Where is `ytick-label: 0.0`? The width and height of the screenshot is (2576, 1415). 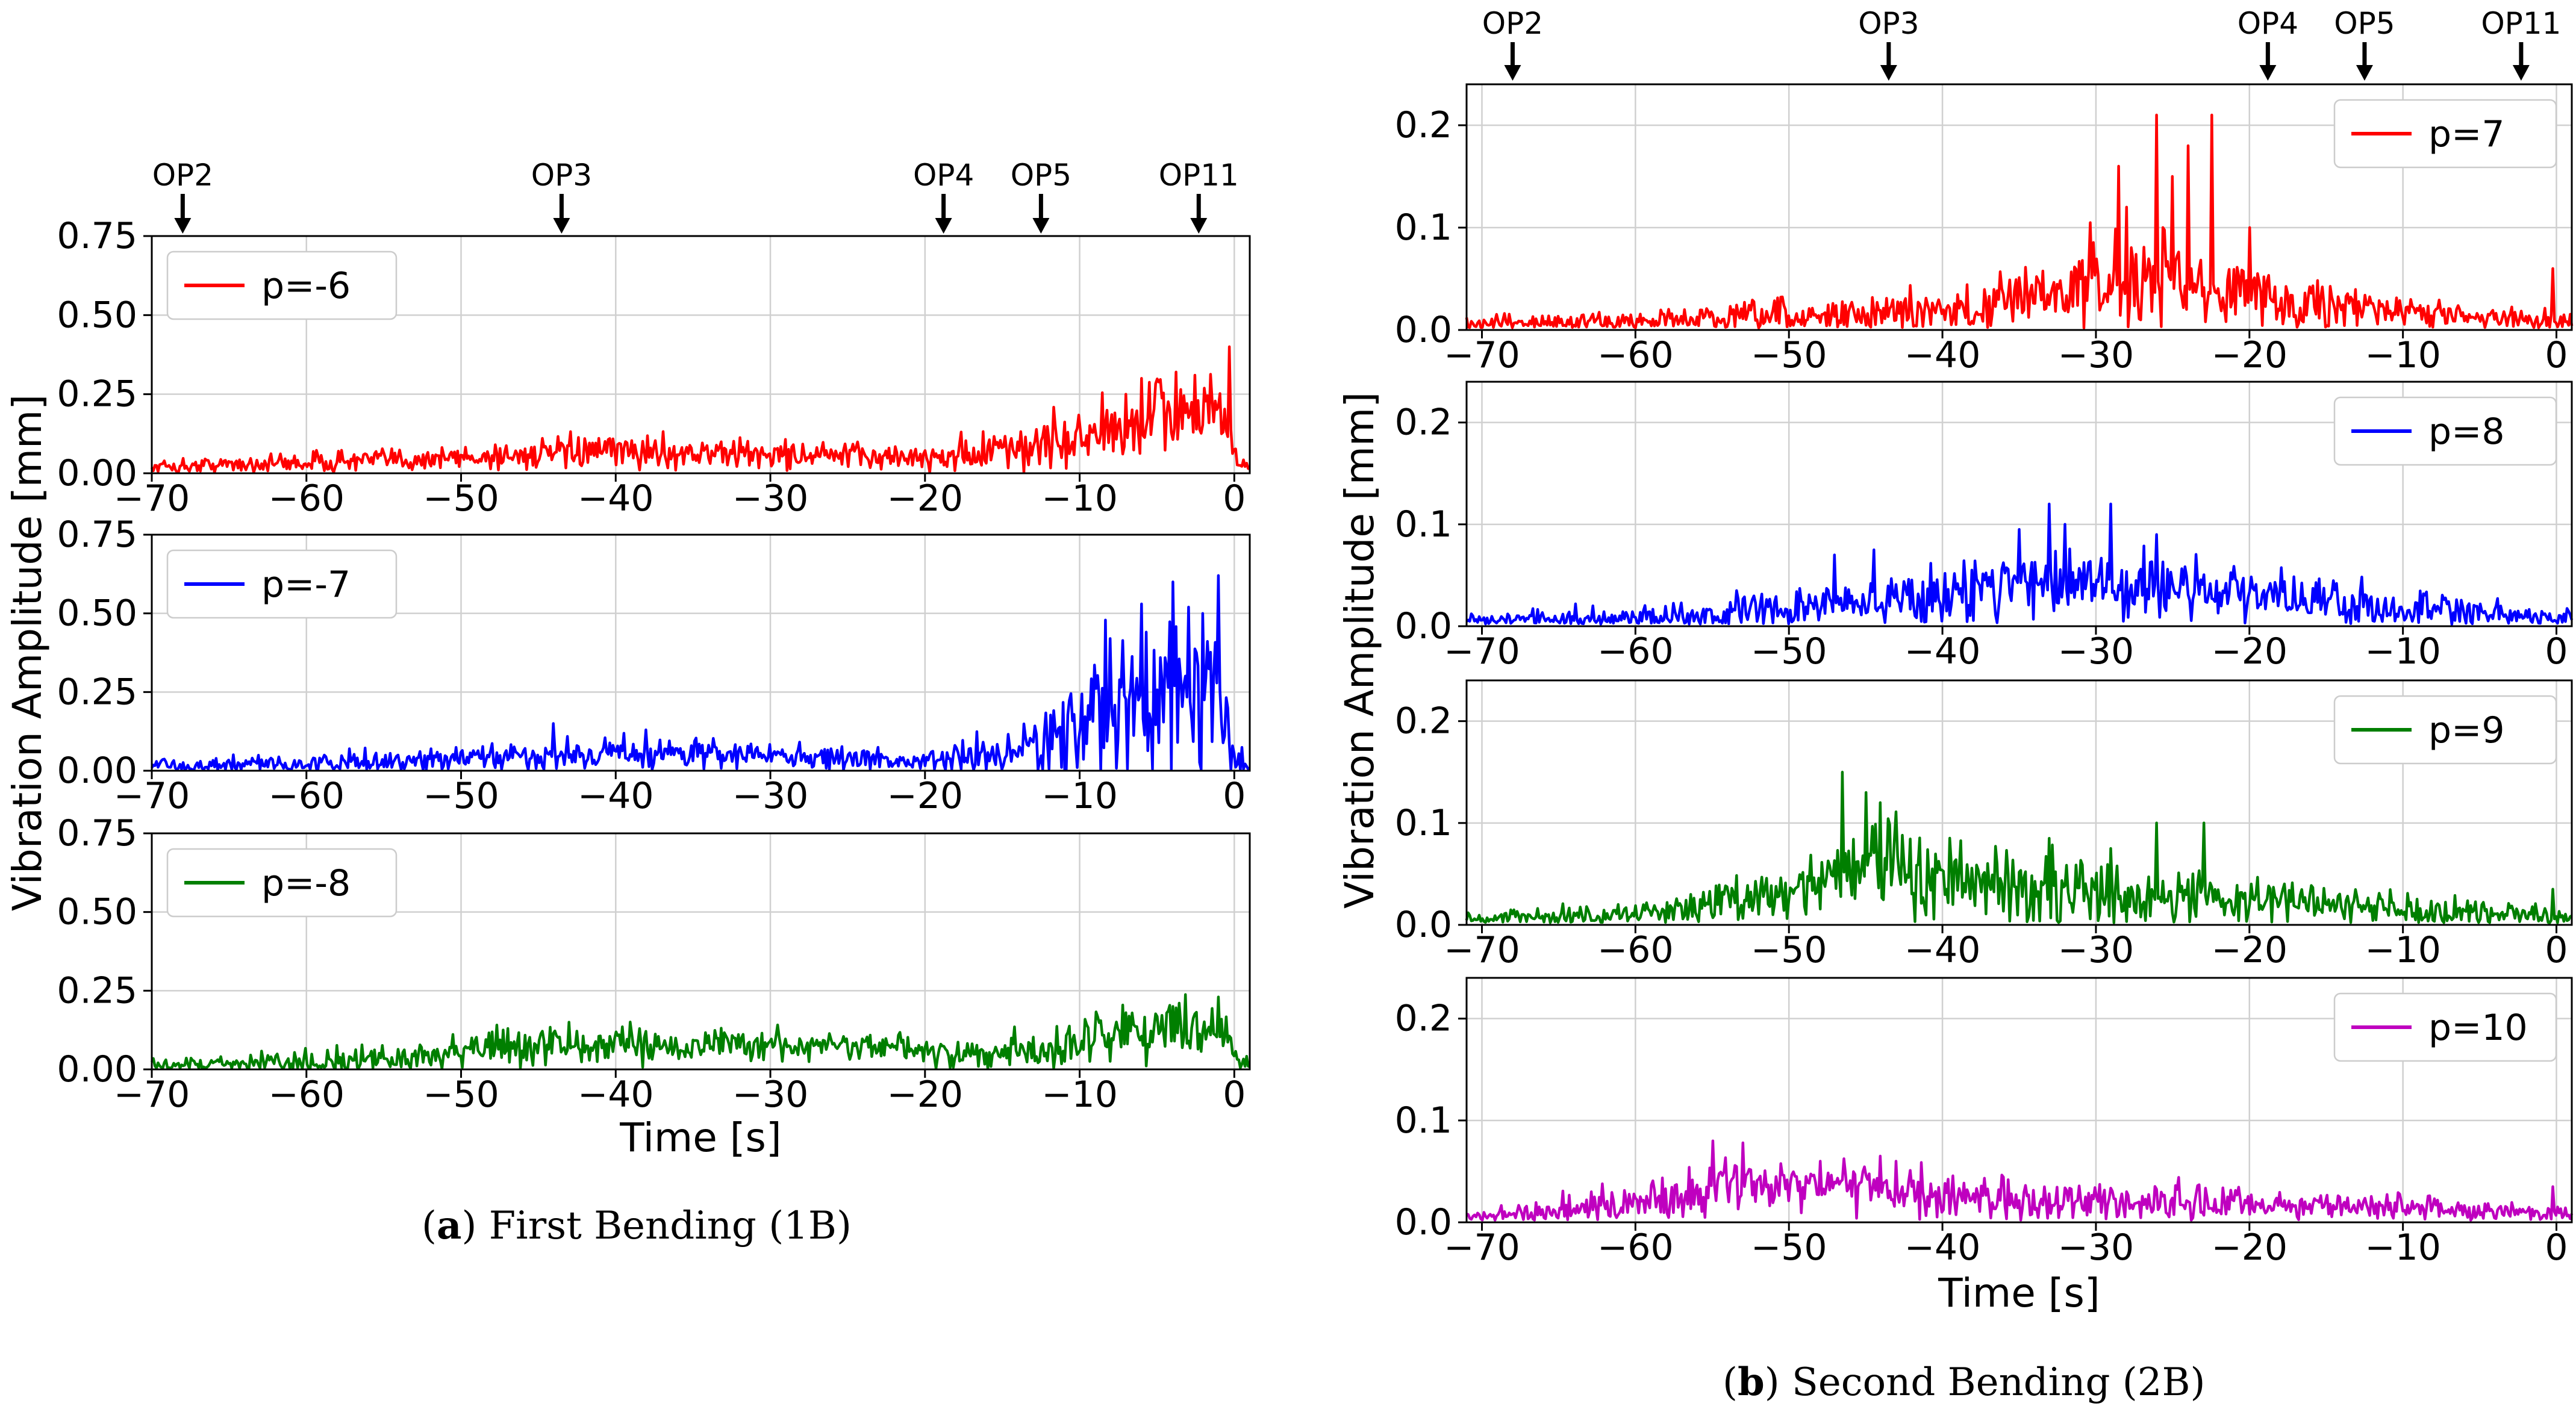 ytick-label: 0.0 is located at coordinates (1423, 330).